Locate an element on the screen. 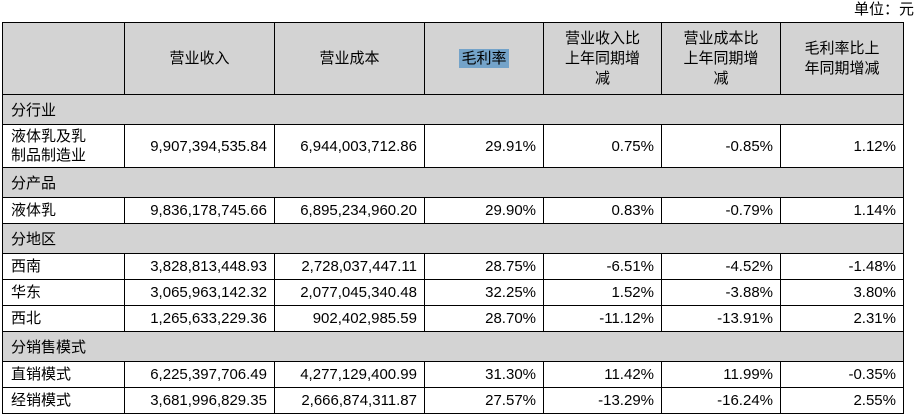 This screenshot has width=924, height=414. cell-gross-margin-yoy: 1.14% is located at coordinates (842, 210).